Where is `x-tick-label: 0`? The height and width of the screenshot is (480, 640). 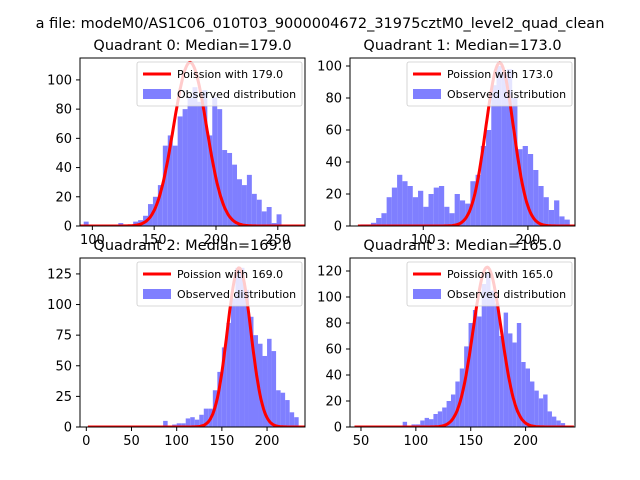 x-tick-label: 0 is located at coordinates (86, 441).